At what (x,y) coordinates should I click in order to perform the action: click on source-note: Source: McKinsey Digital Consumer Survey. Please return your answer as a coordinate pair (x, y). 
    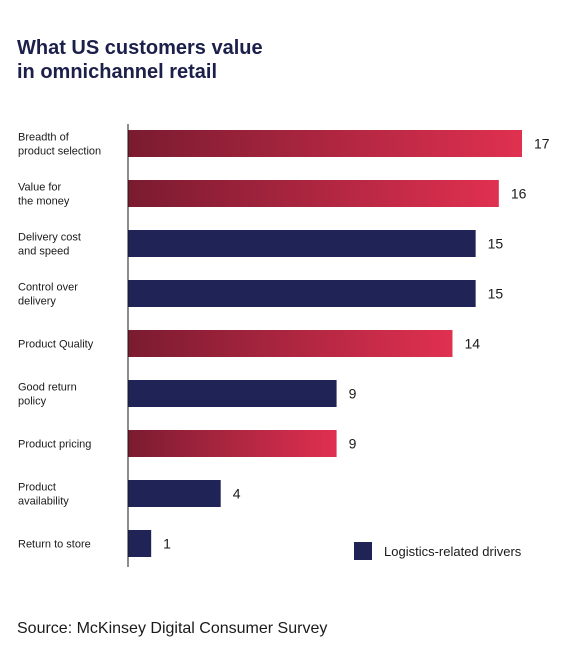
    Looking at the image, I should click on (172, 628).